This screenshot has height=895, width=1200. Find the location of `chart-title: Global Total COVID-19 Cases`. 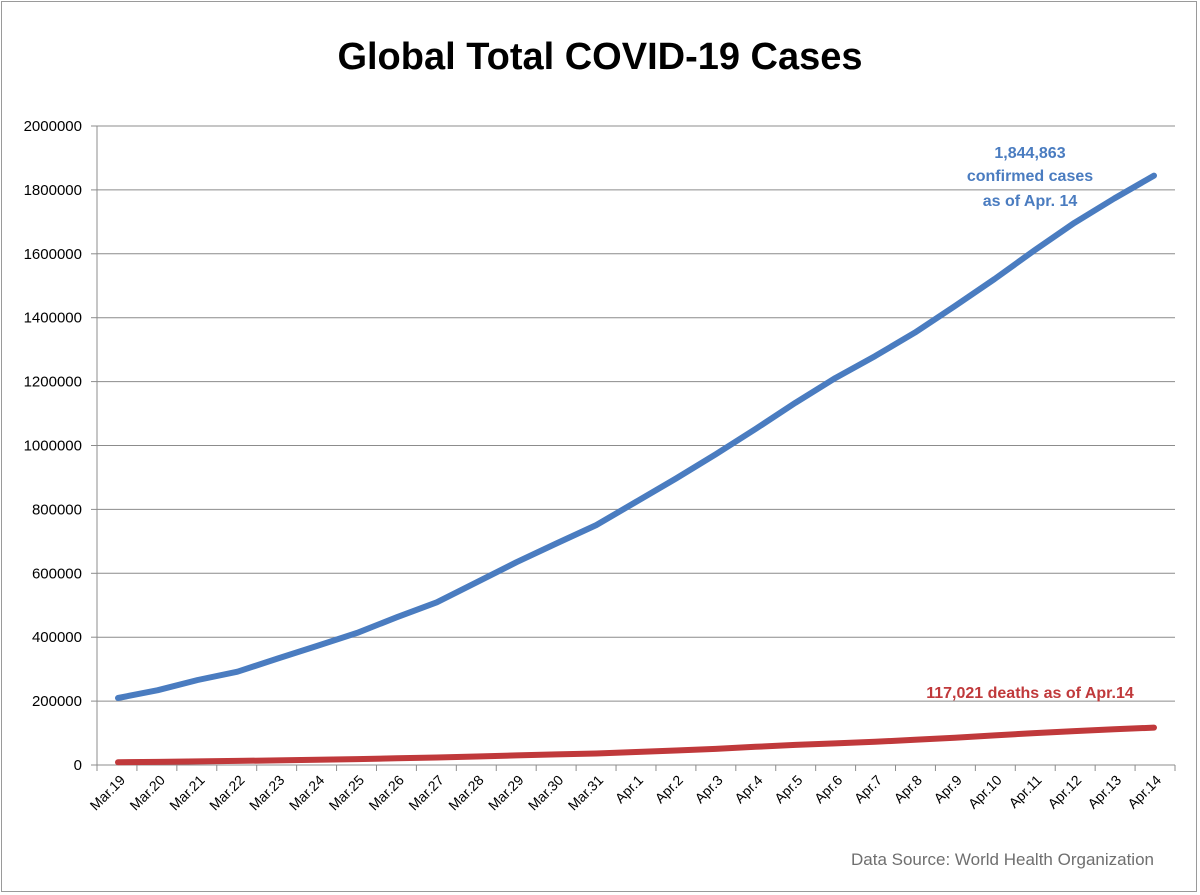

chart-title: Global Total COVID-19 Cases is located at coordinates (600, 57).